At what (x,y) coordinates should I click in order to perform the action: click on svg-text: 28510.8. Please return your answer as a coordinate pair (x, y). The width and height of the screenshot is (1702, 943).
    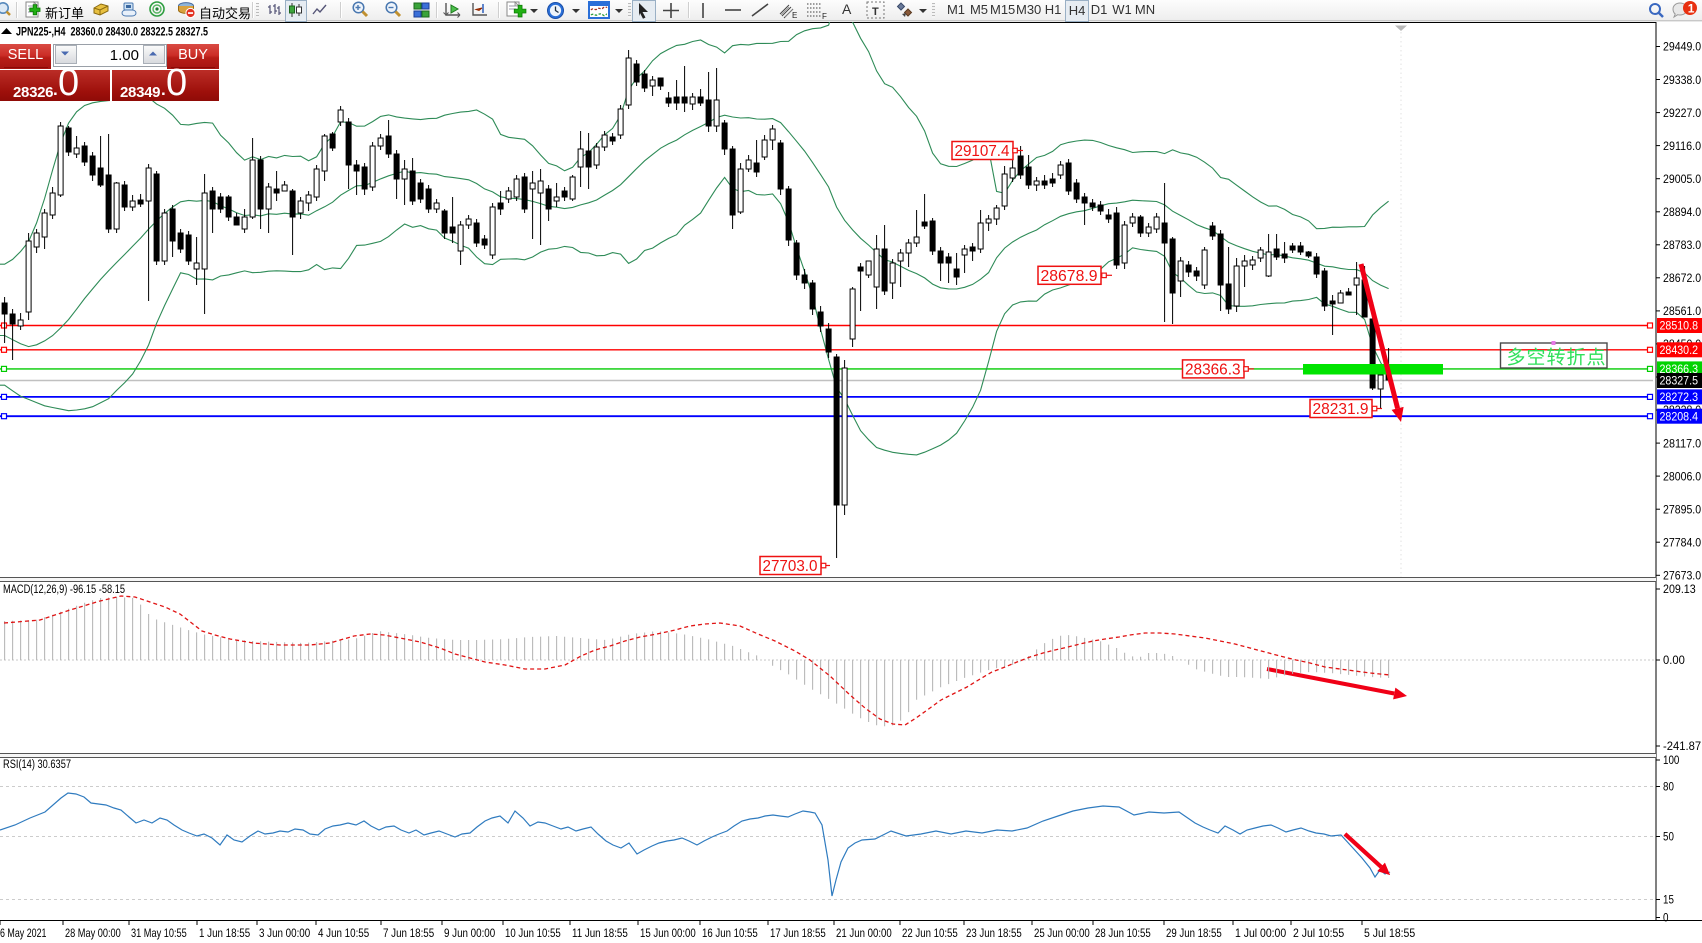
    Looking at the image, I should click on (1679, 326).